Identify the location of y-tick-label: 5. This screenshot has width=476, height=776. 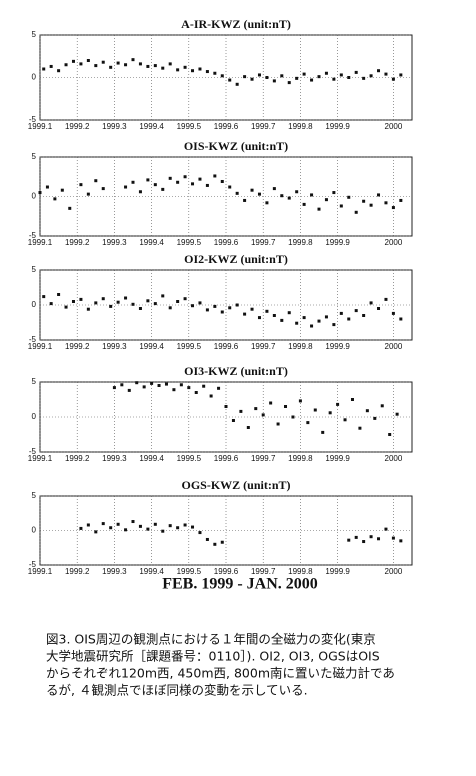
(34, 156).